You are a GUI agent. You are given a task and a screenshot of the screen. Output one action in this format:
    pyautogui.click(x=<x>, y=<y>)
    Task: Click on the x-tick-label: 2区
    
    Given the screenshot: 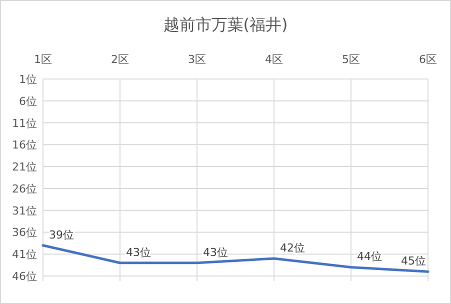 What is the action you would take?
    pyautogui.click(x=120, y=59)
    